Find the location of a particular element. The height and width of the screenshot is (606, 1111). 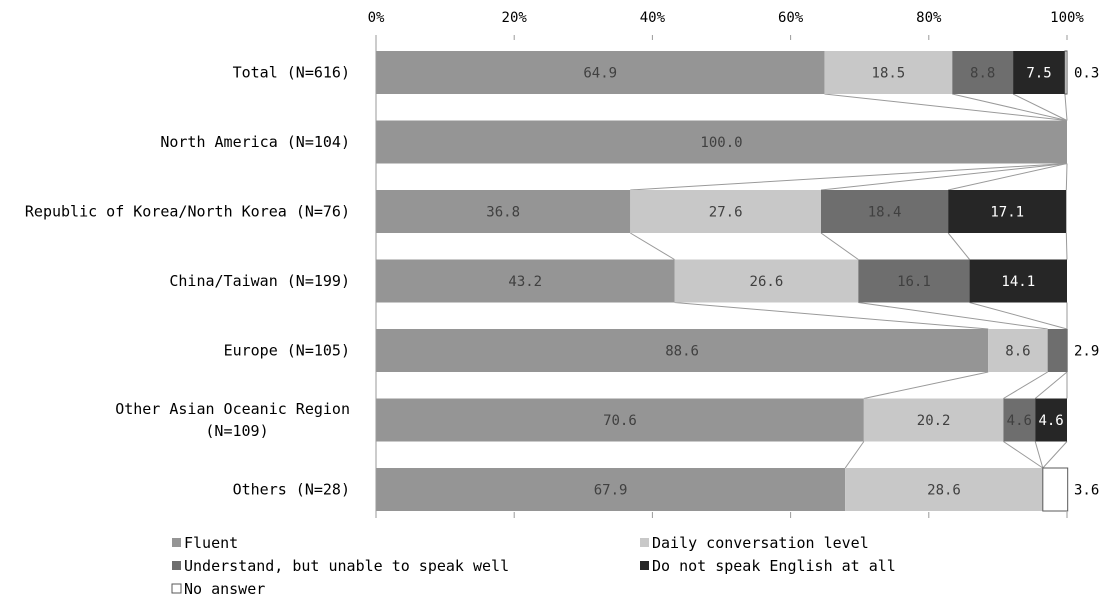

legend-label: Do not speak English at all is located at coordinates (774, 566).